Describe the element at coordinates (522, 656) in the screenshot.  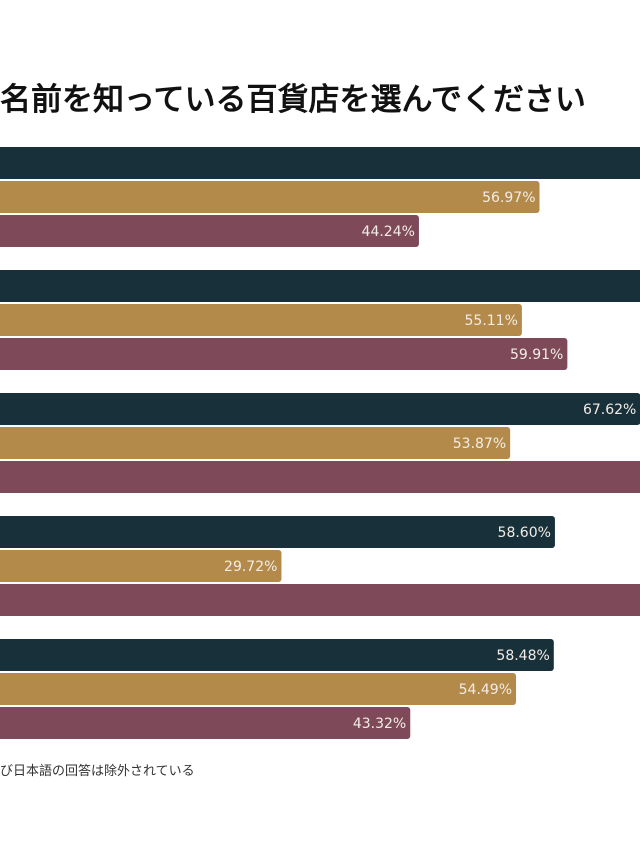
I see `data-label-g5-s1: 58.48%` at that location.